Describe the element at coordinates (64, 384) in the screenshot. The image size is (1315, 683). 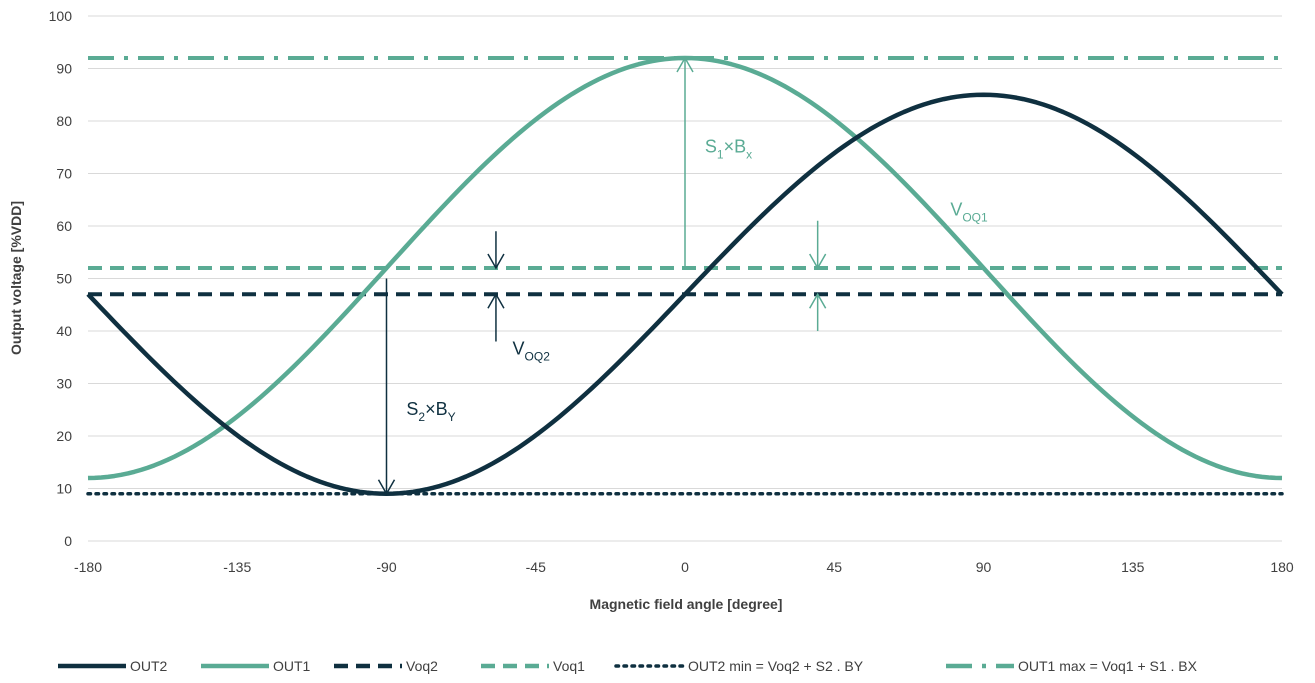
I see `y-tick-label: 30` at that location.